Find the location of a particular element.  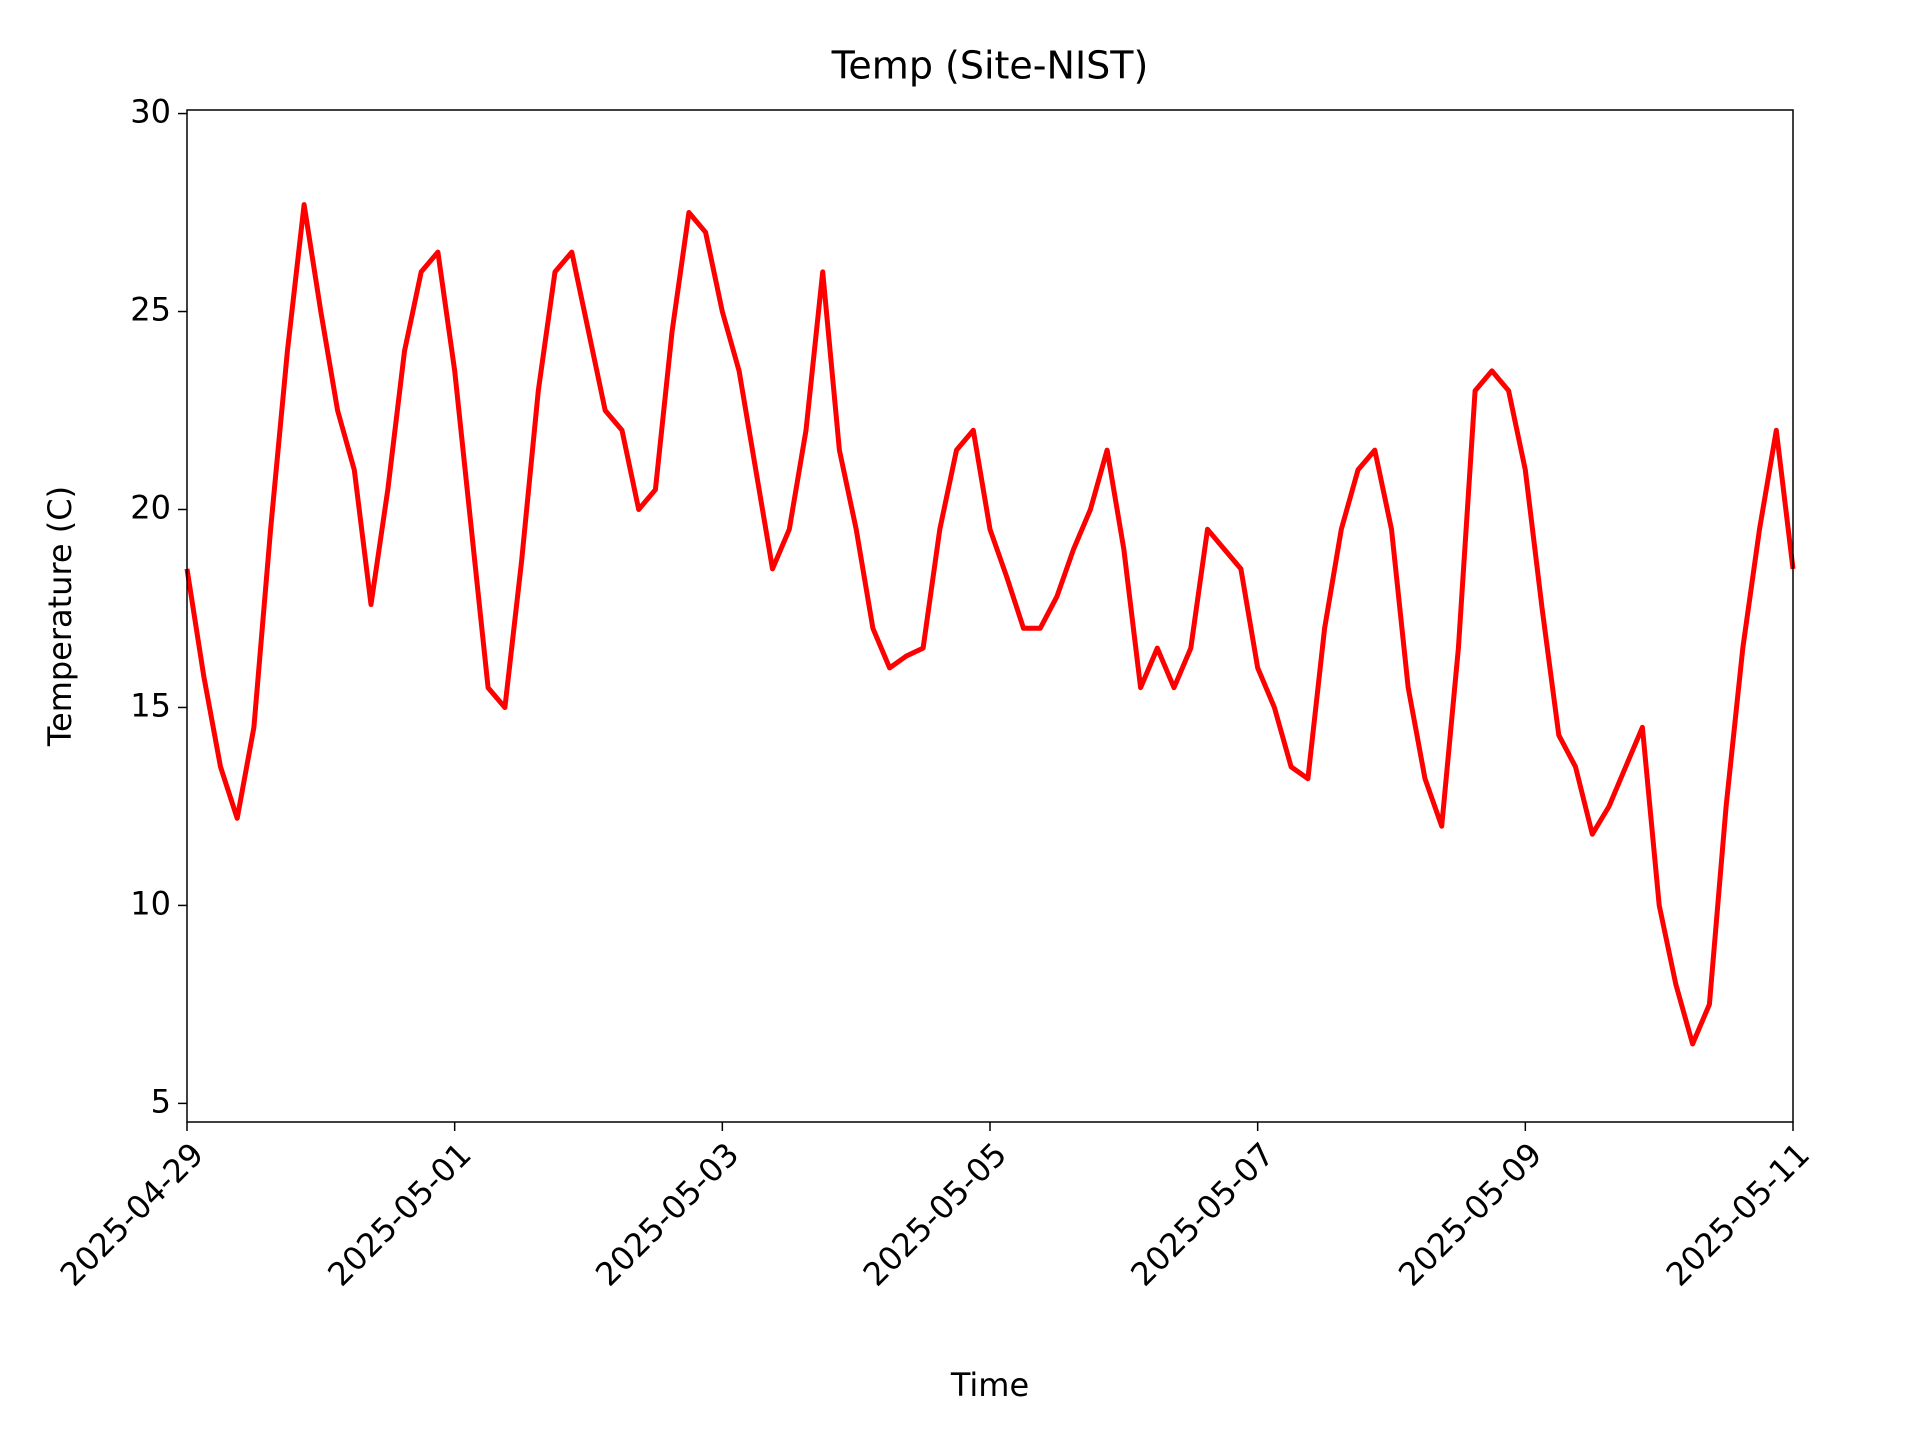

y-tick-label: 30 is located at coordinates (150, 112).